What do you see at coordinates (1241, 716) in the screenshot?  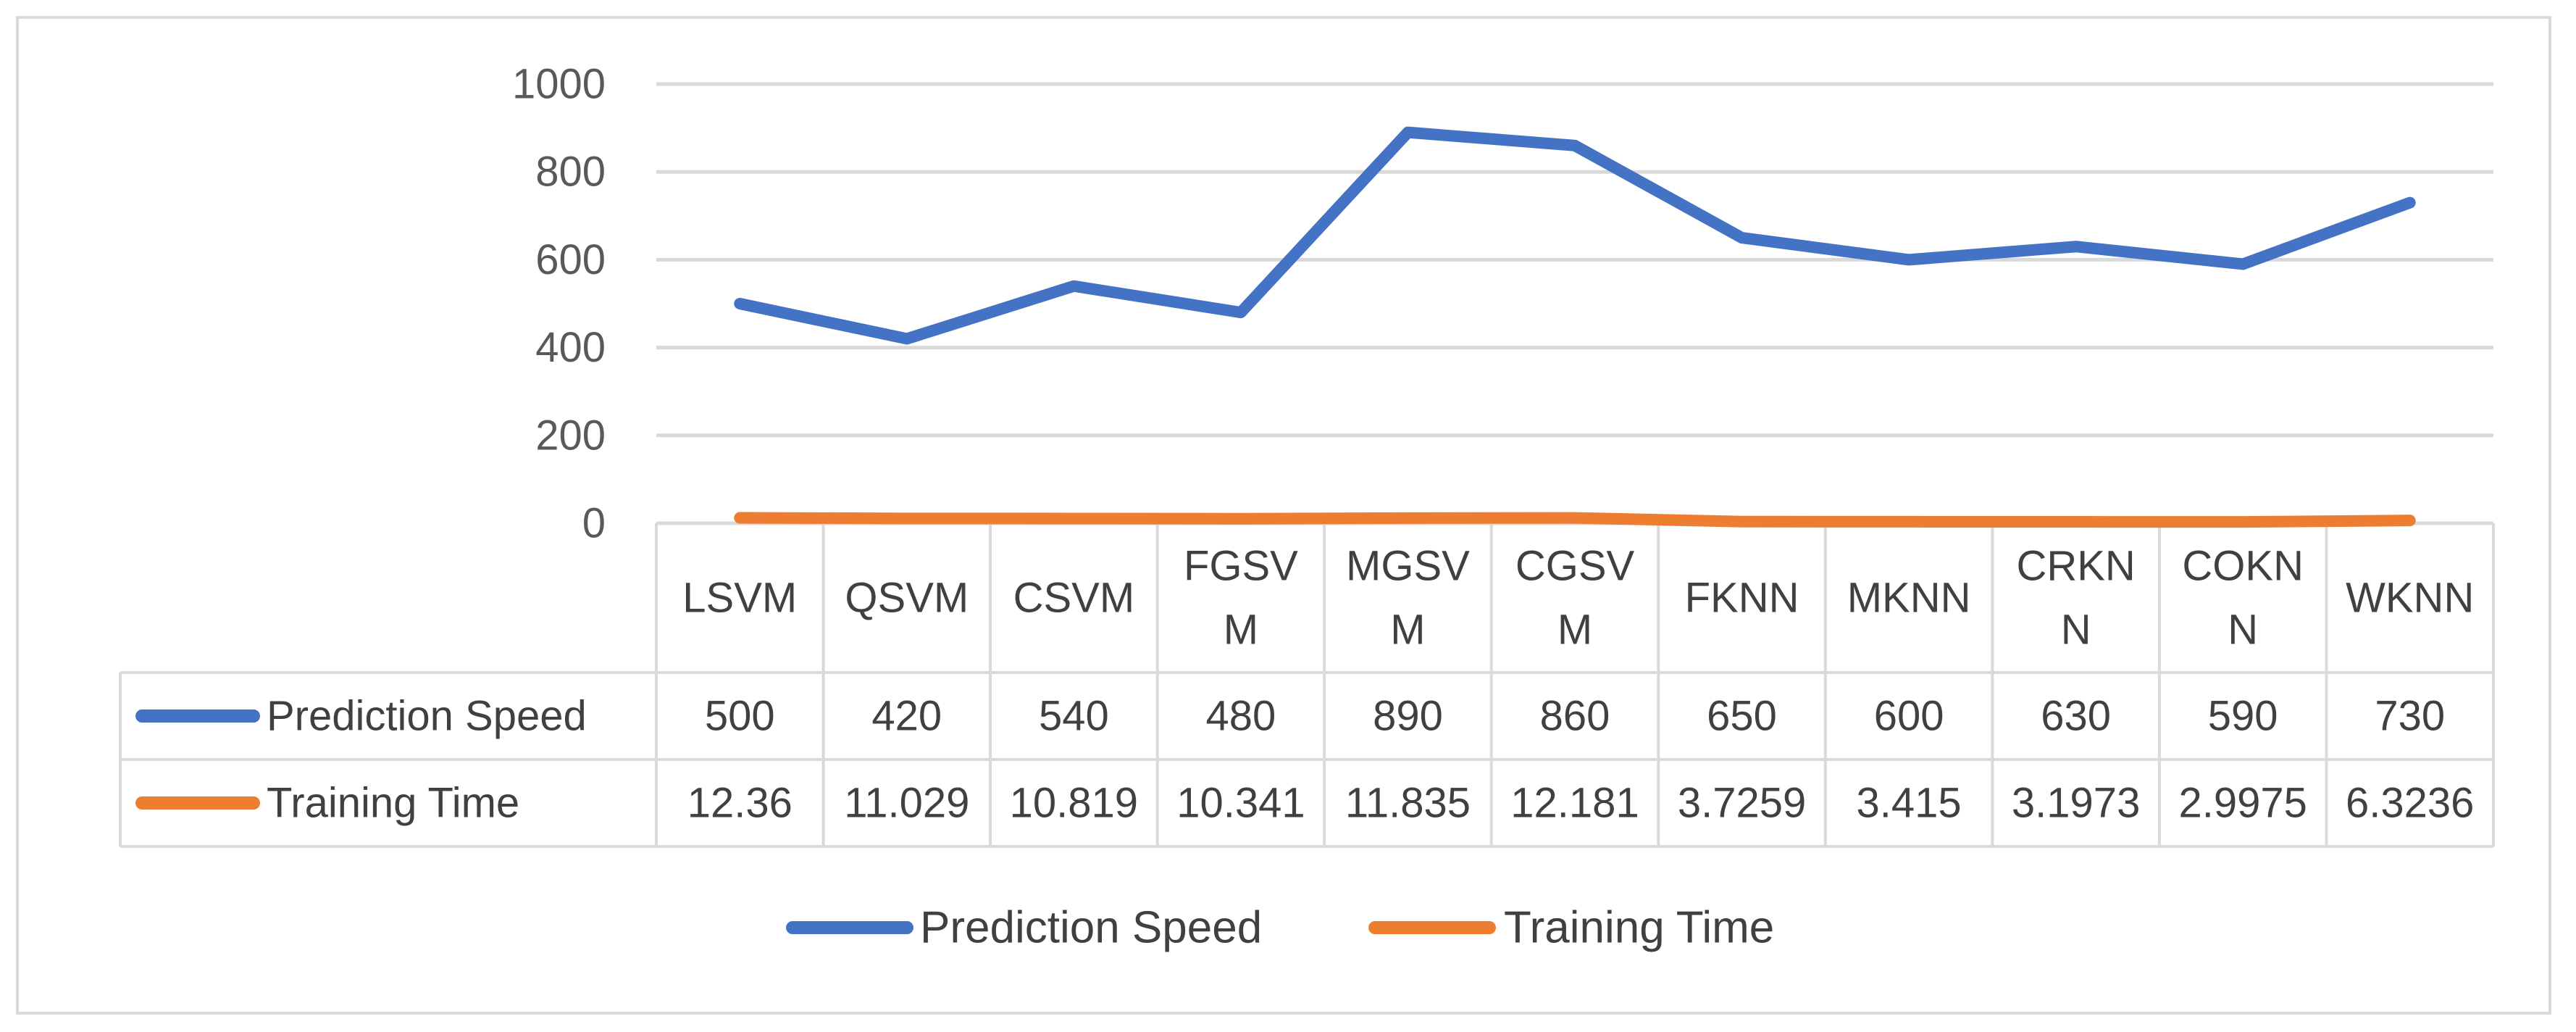 I see `table-value-cell: 480` at bounding box center [1241, 716].